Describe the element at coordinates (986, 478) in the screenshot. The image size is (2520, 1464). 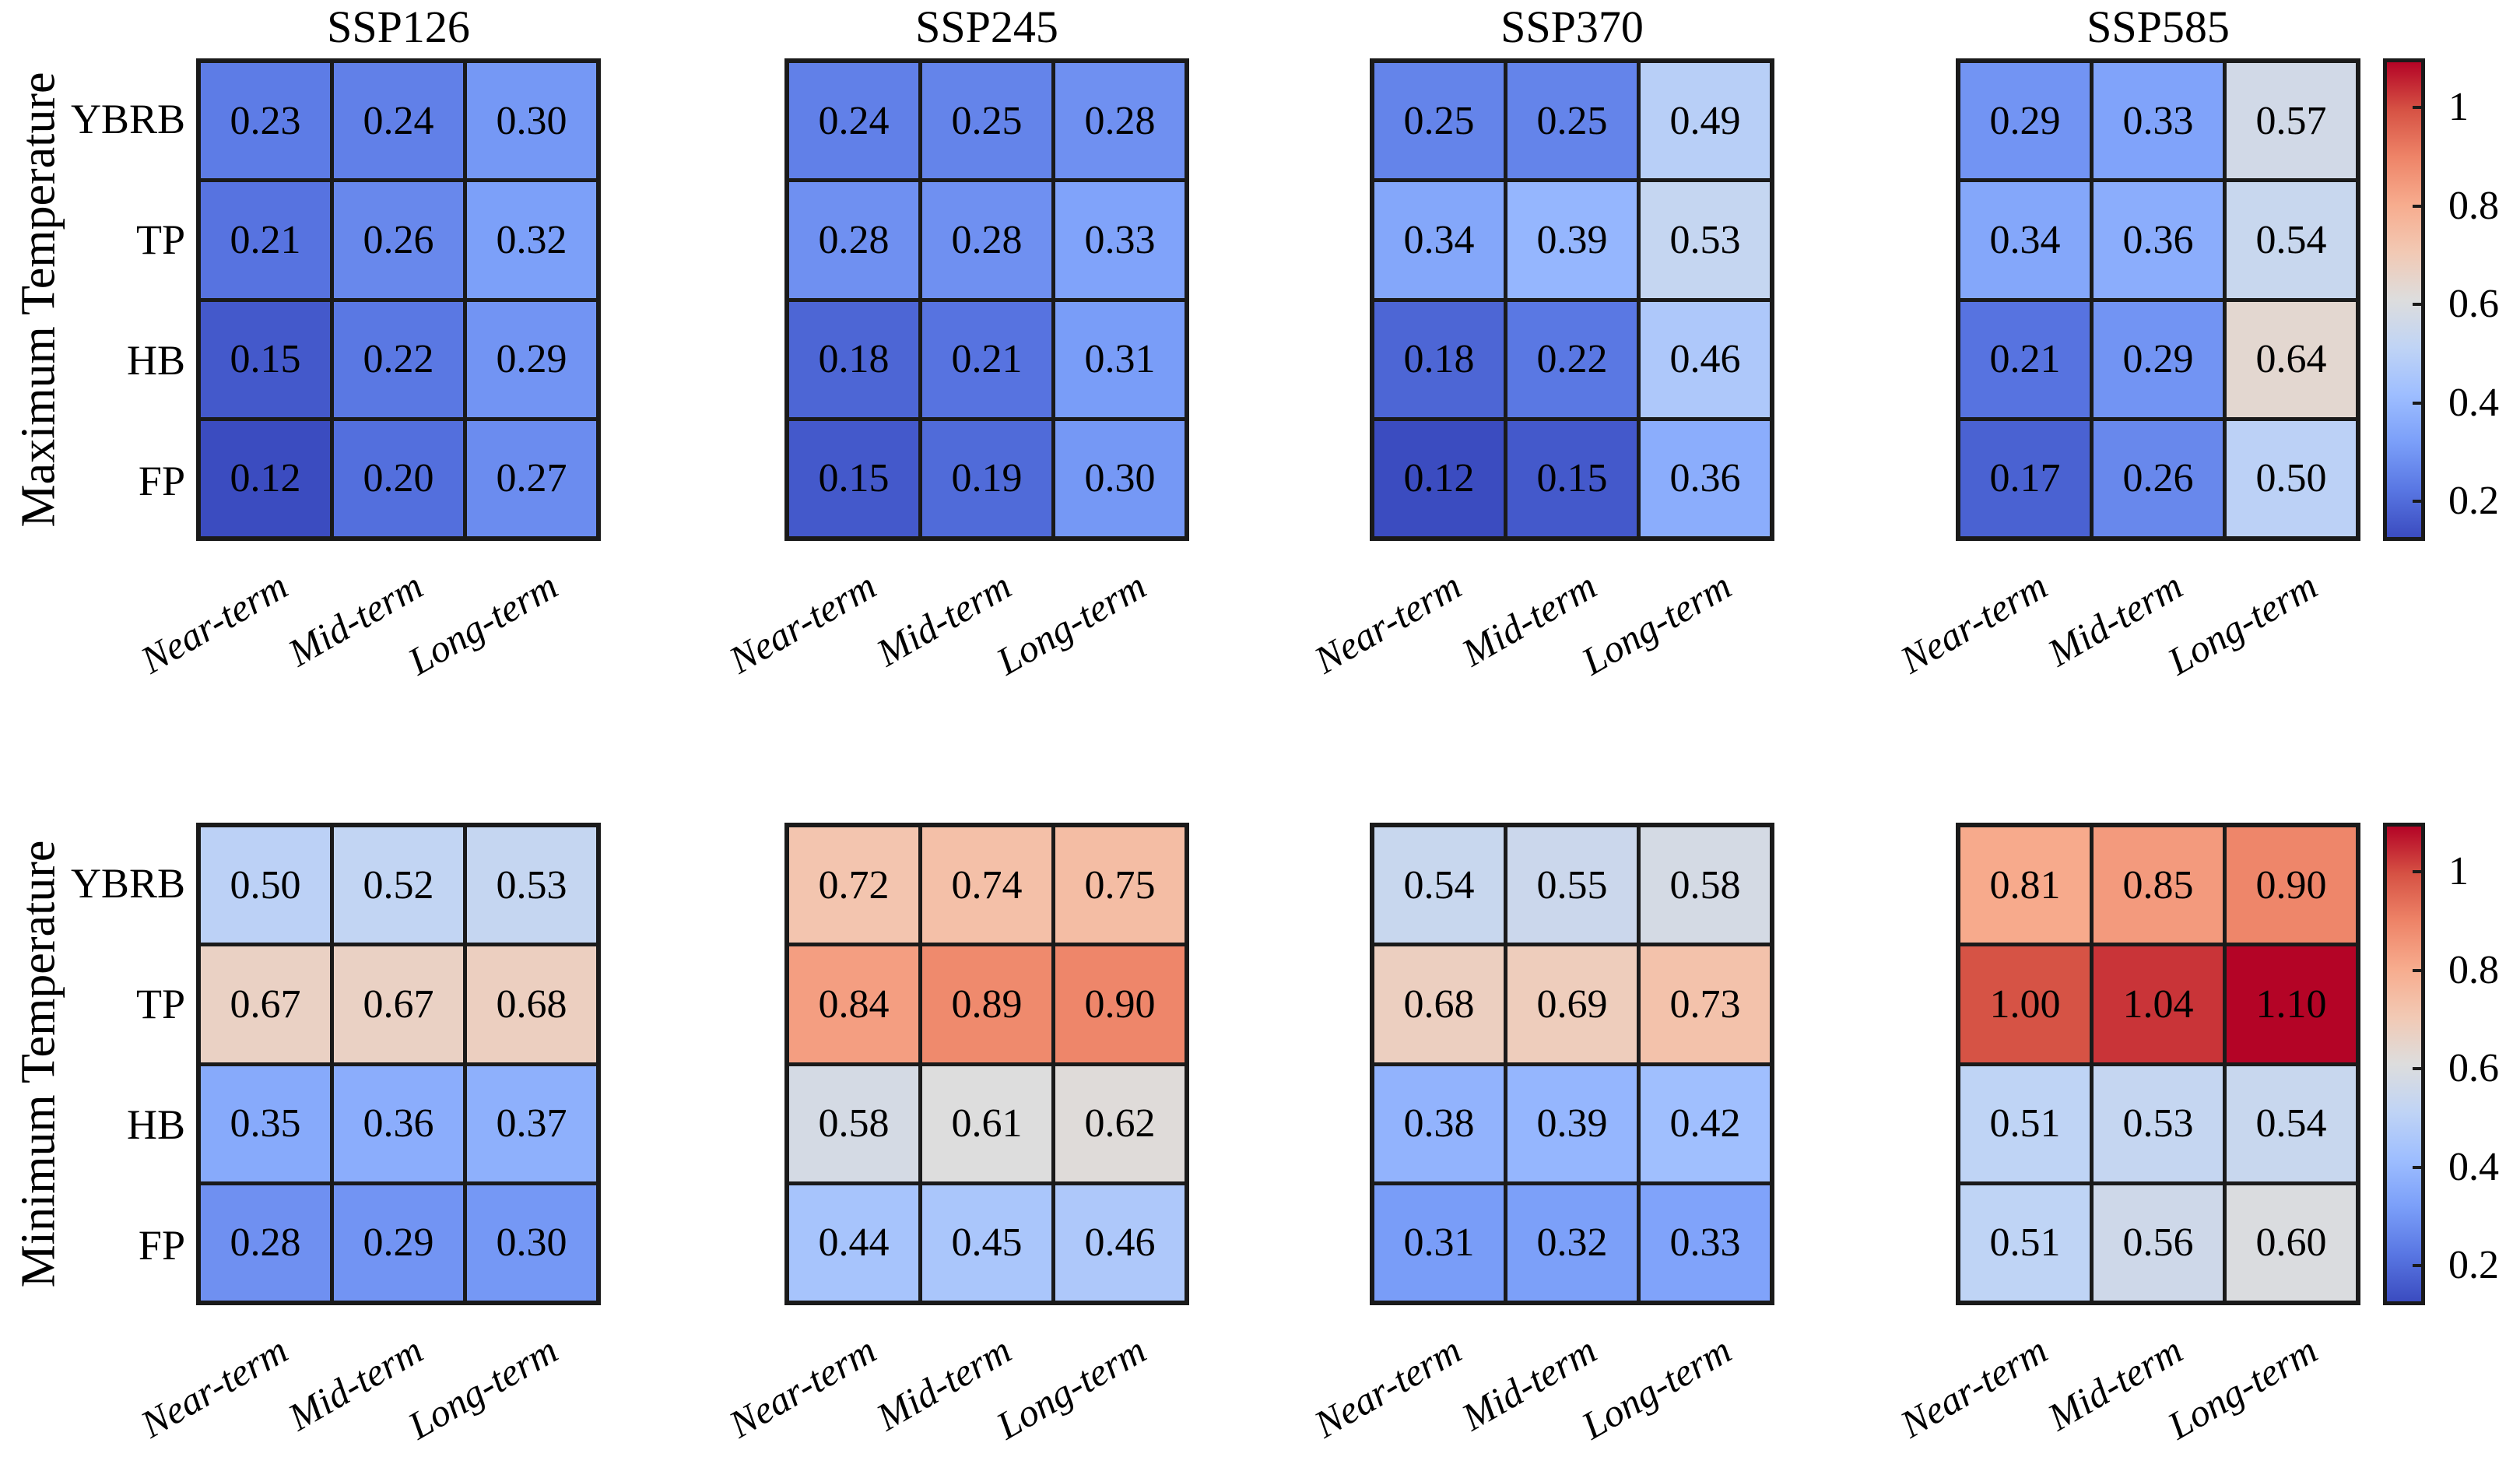
I see `heatmap-cell: 0.19` at that location.